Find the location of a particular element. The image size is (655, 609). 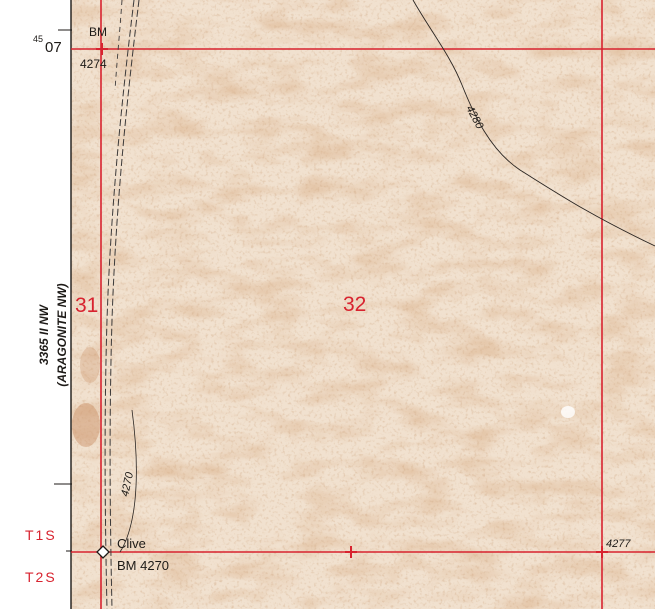

contour-label-4270: 4270 is located at coordinates (127, 483).